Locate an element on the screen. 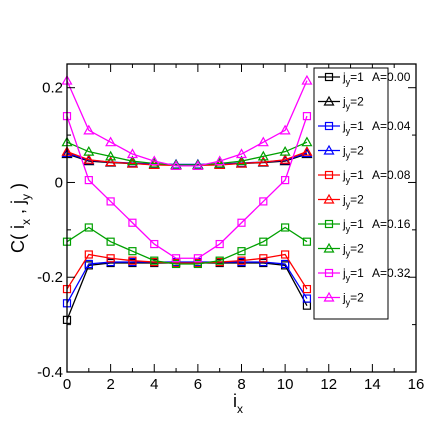 The height and width of the screenshot is (436, 436). y-axis-label-part-3: , j is located at coordinates (18, 209).